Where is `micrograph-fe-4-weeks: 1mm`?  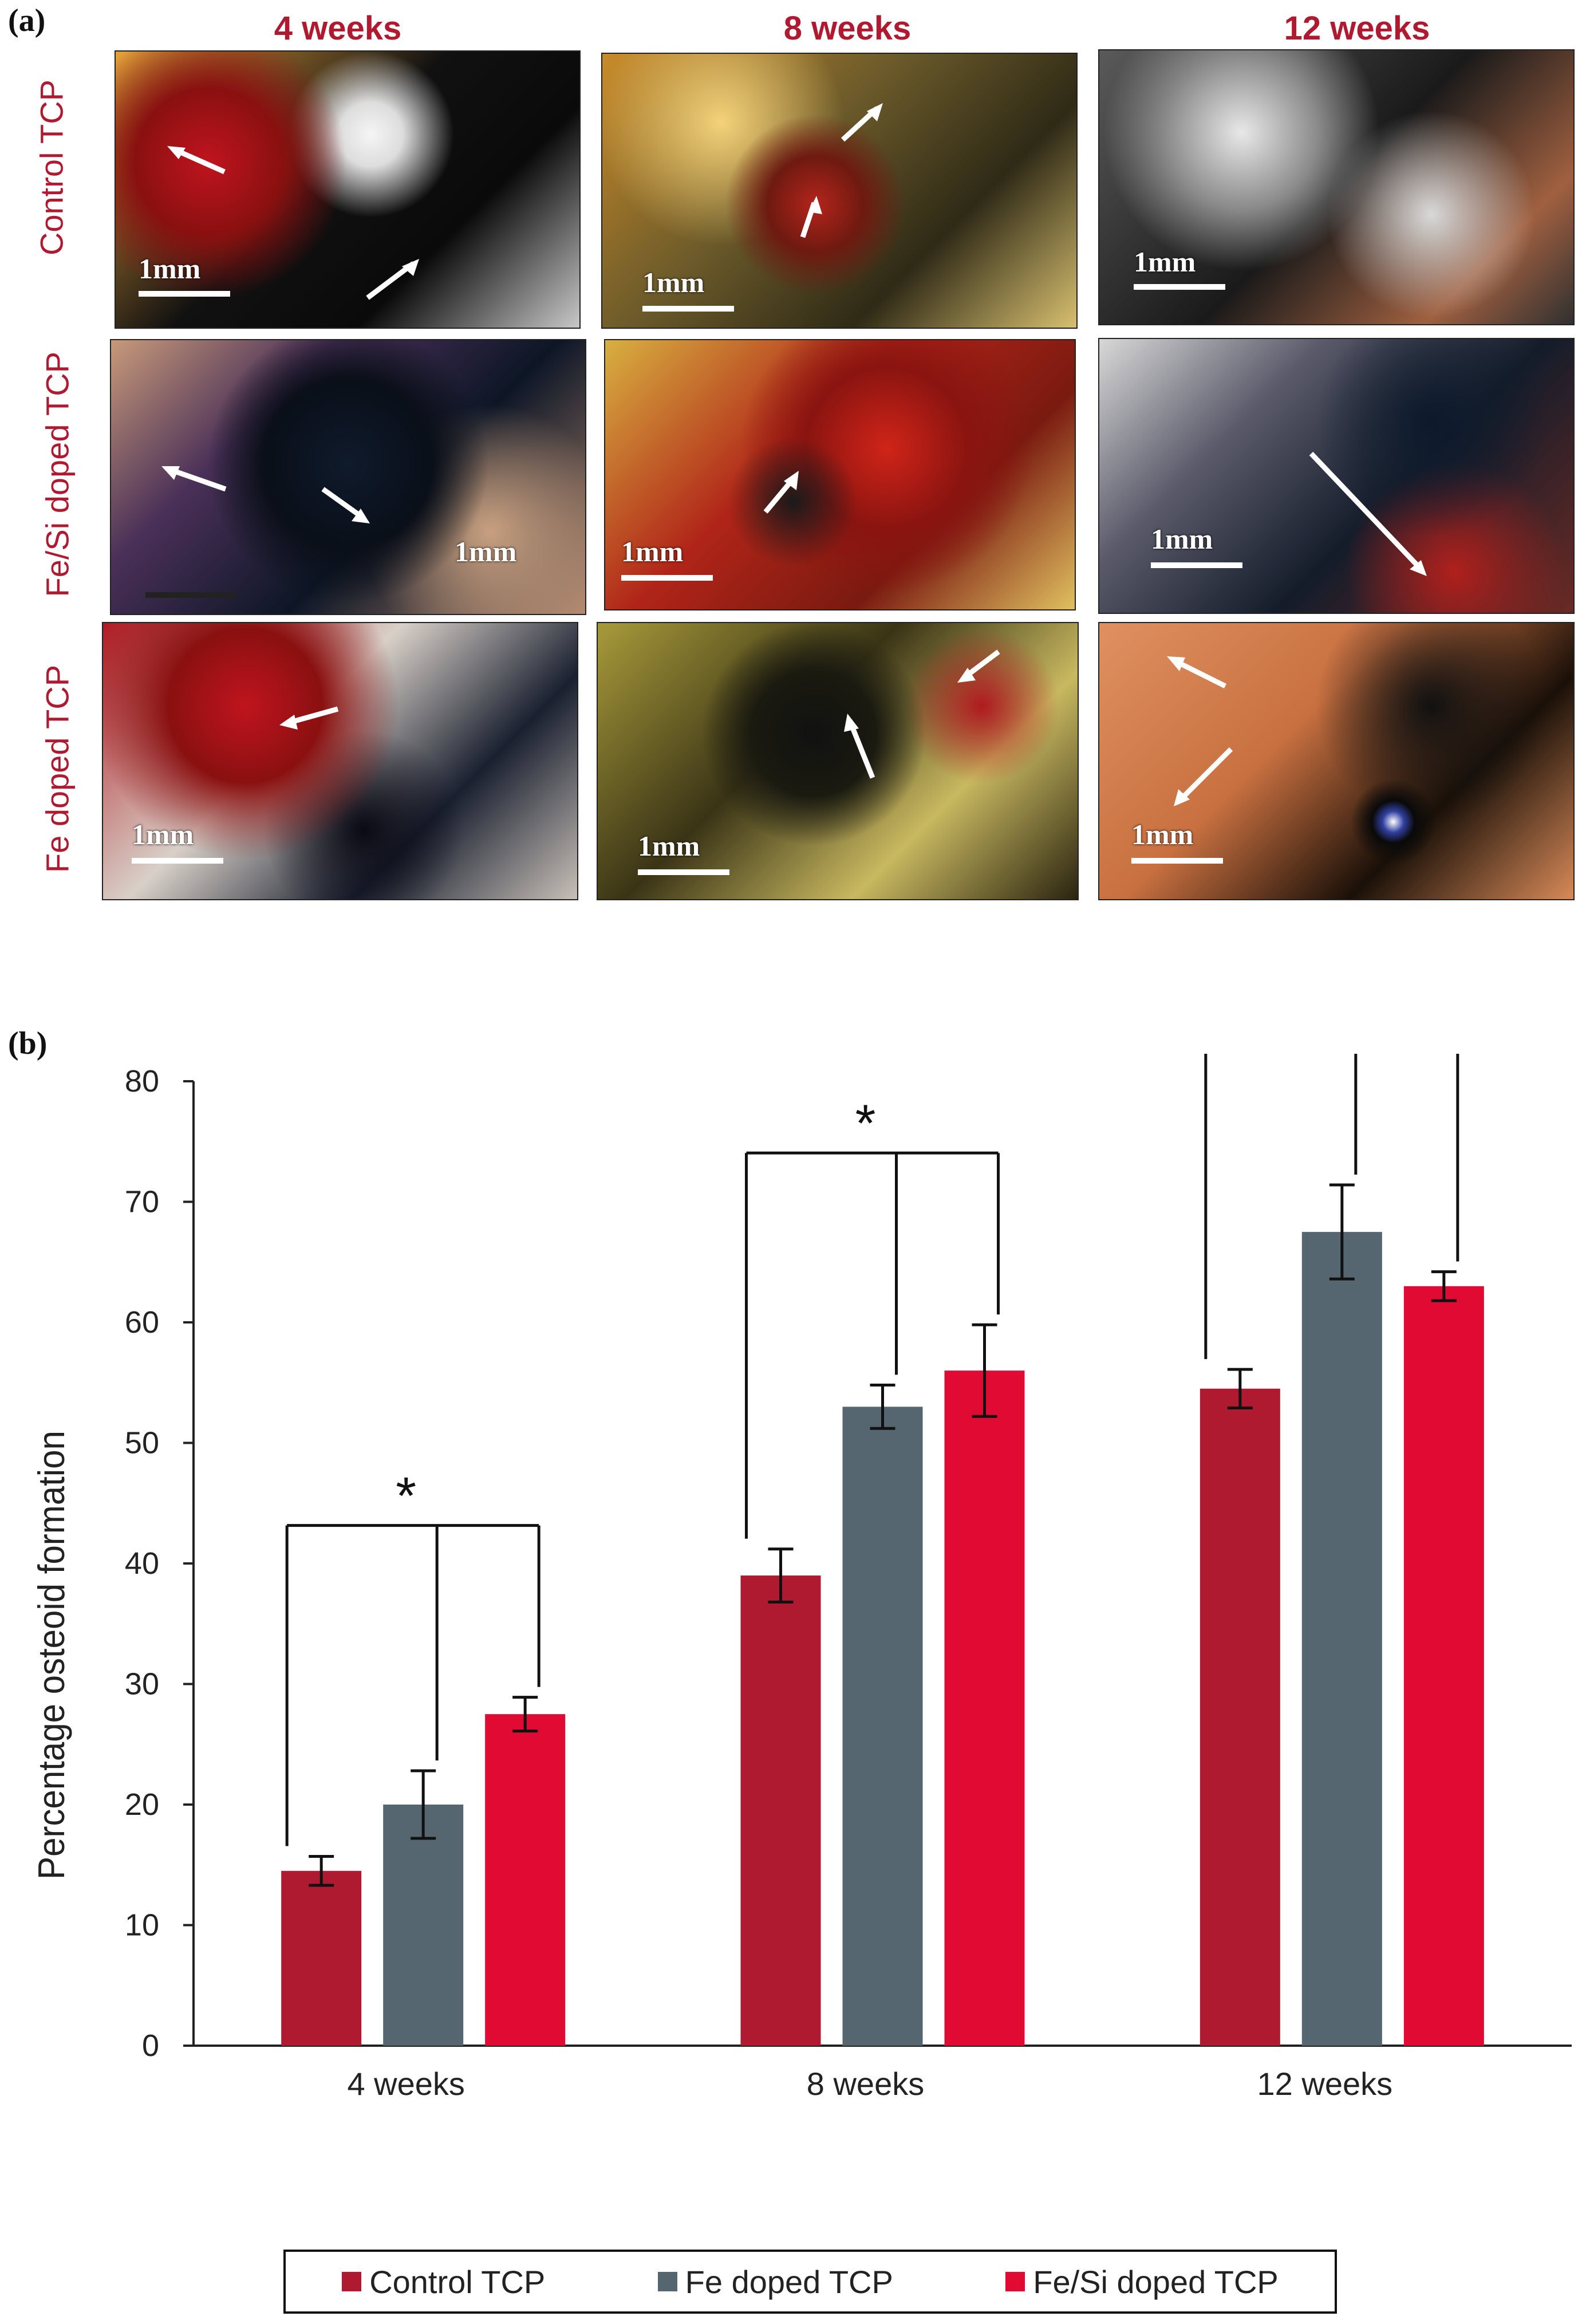 micrograph-fe-4-weeks: 1mm is located at coordinates (340, 761).